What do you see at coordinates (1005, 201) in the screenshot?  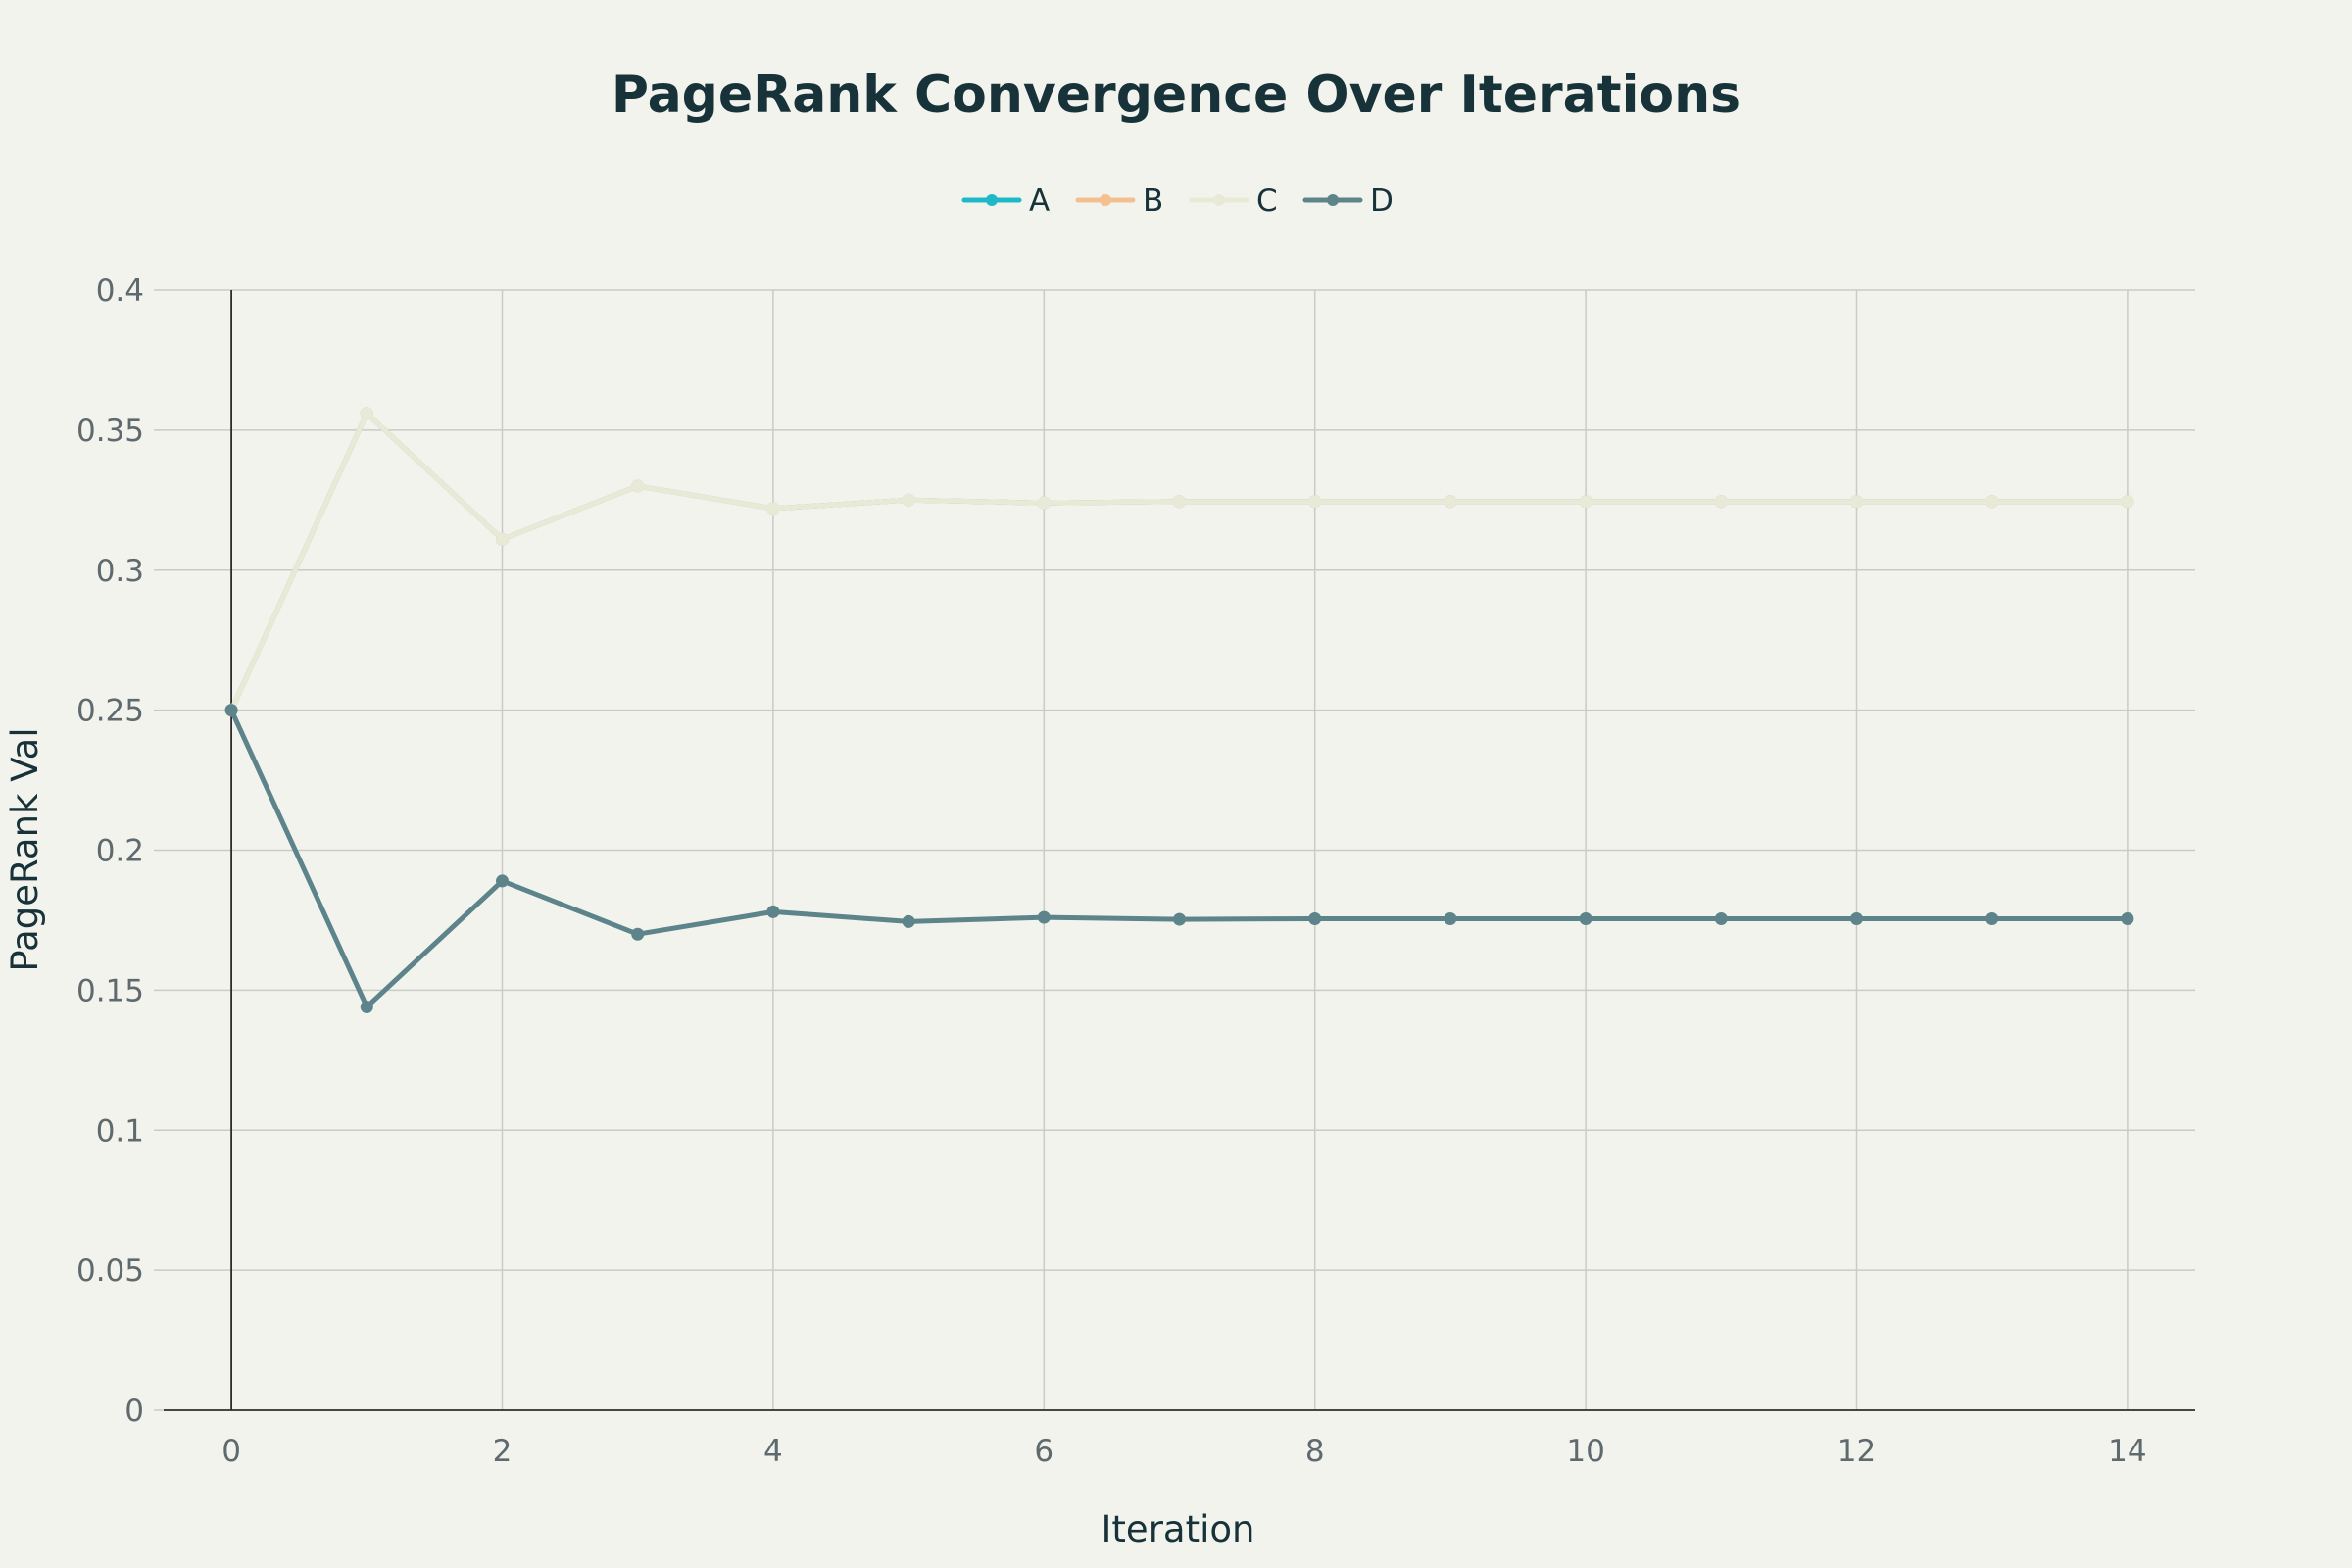 I see `legend-item-A: A` at bounding box center [1005, 201].